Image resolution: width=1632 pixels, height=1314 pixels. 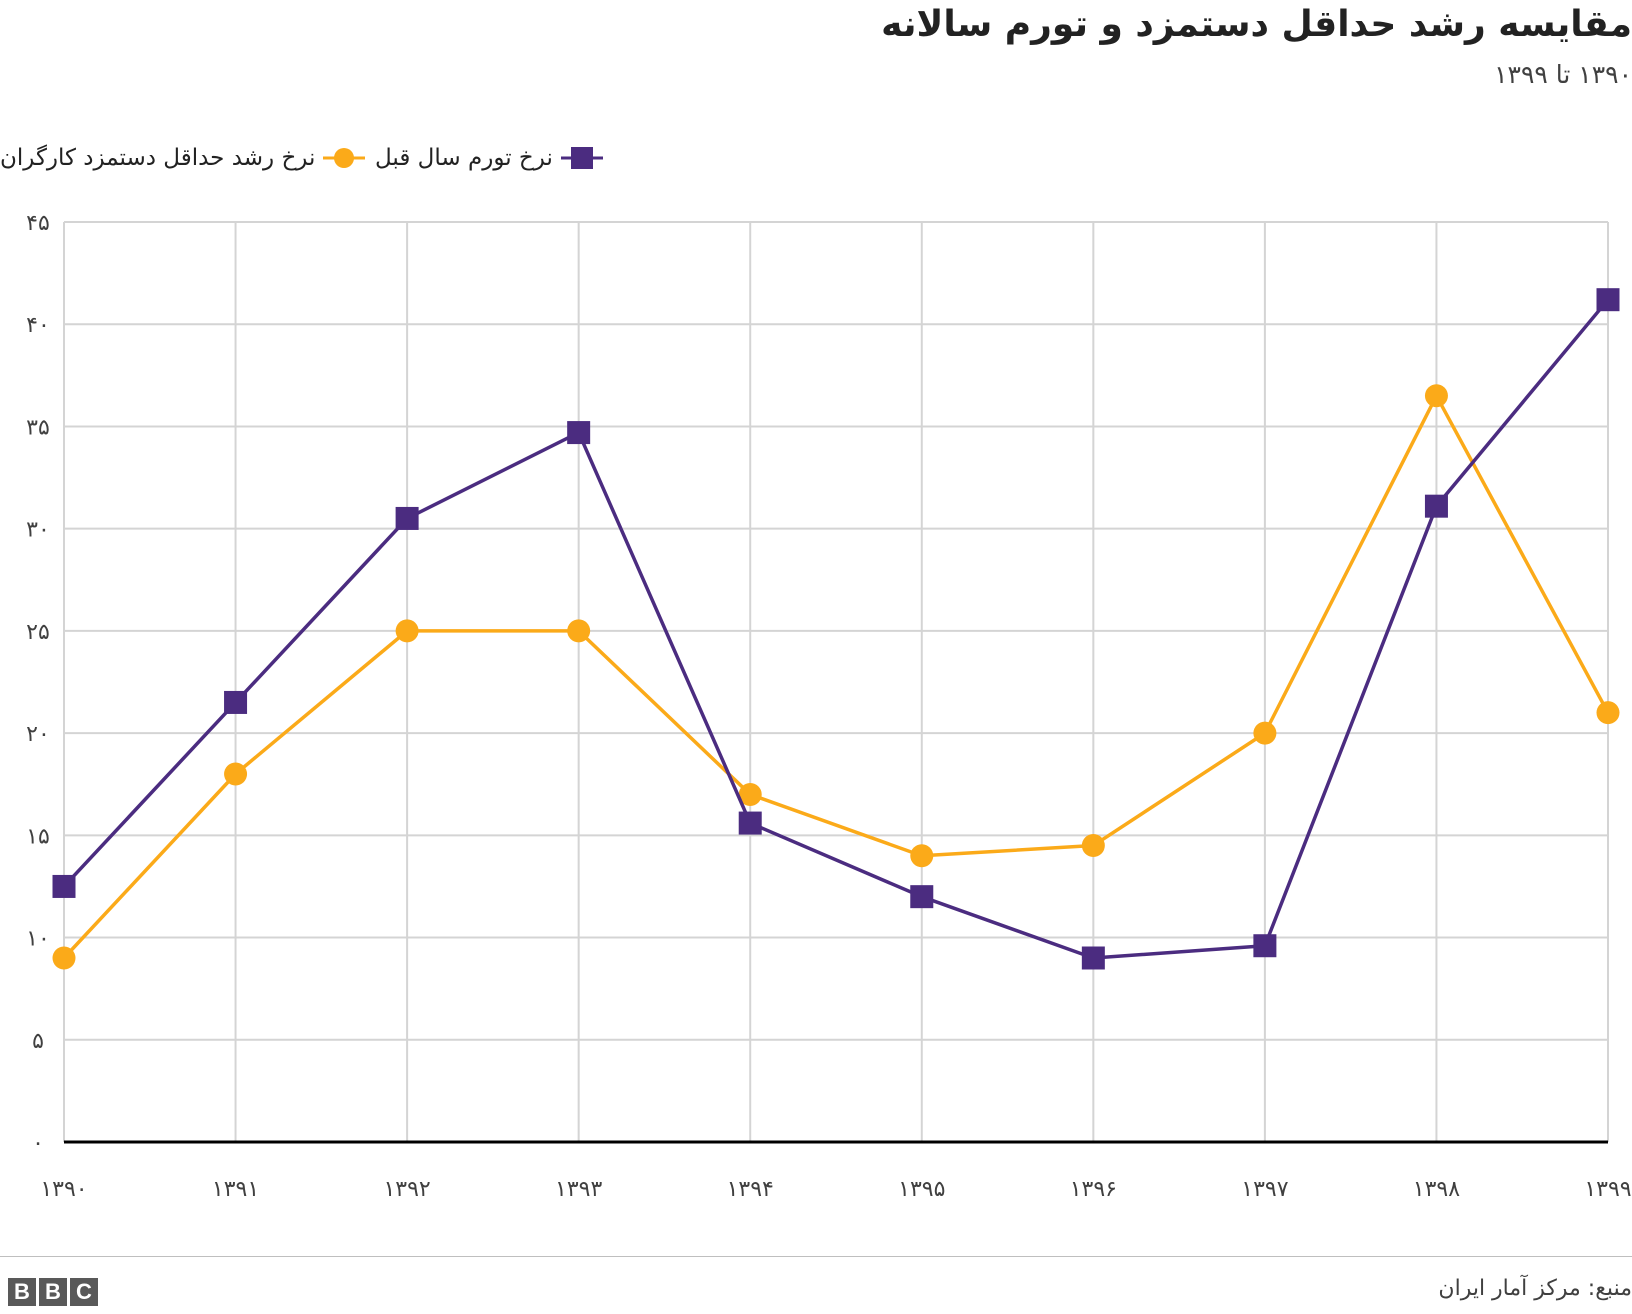 I want to click on y-tick-label: ۴۵, so click(x=38, y=223).